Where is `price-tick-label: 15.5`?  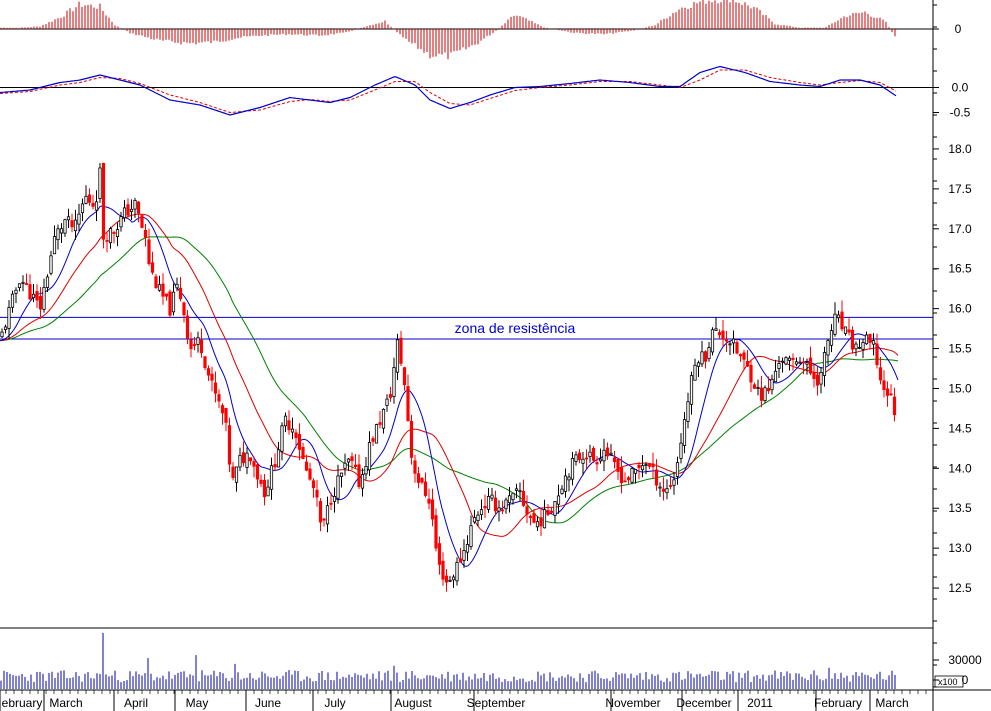 price-tick-label: 15.5 is located at coordinates (960, 349).